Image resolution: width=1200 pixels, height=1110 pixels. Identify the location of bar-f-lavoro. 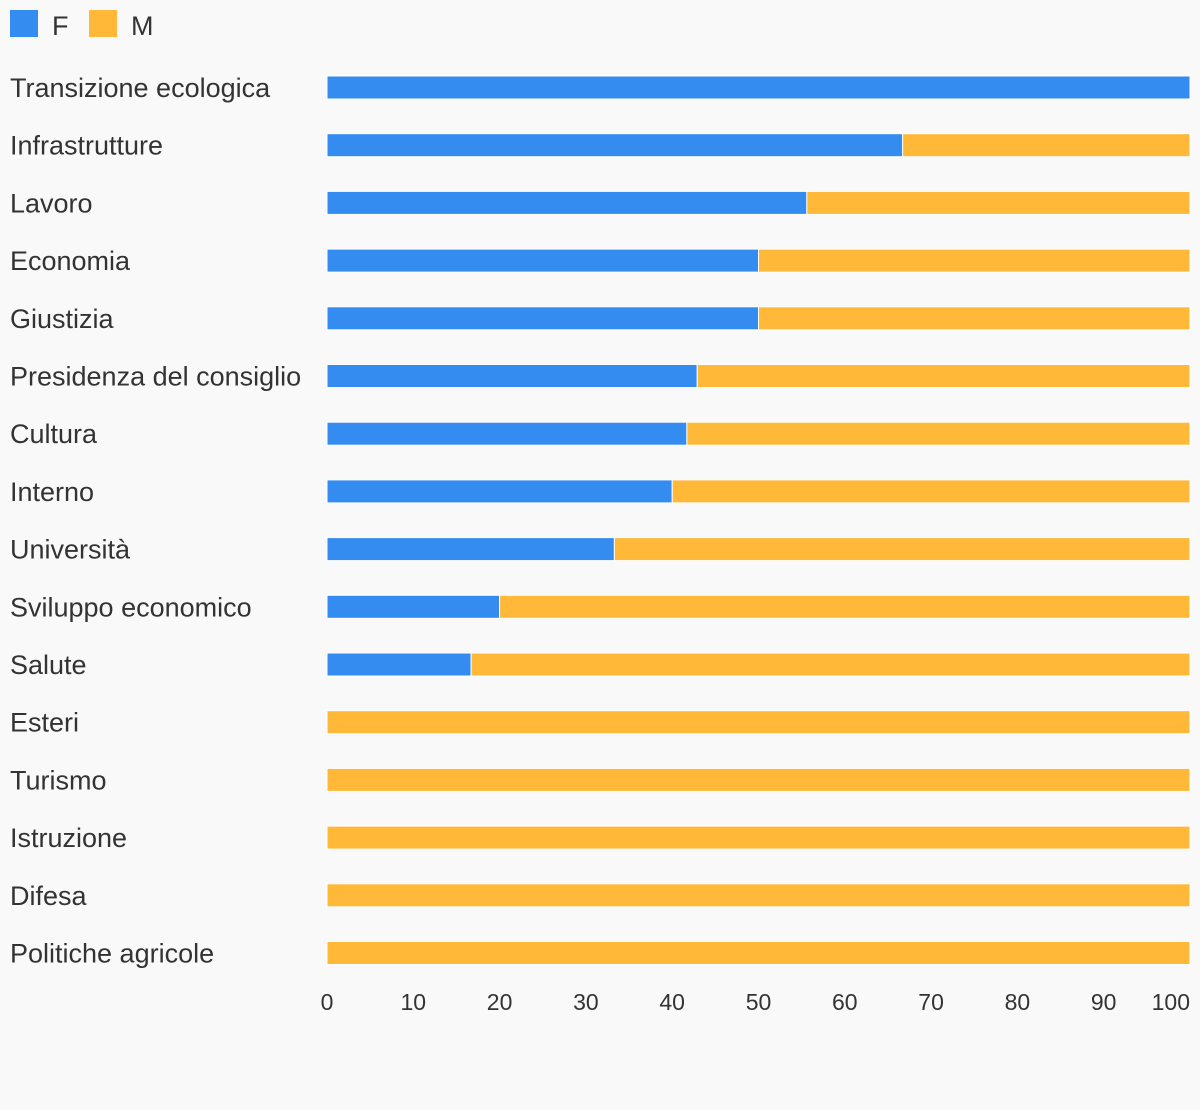
(567, 202).